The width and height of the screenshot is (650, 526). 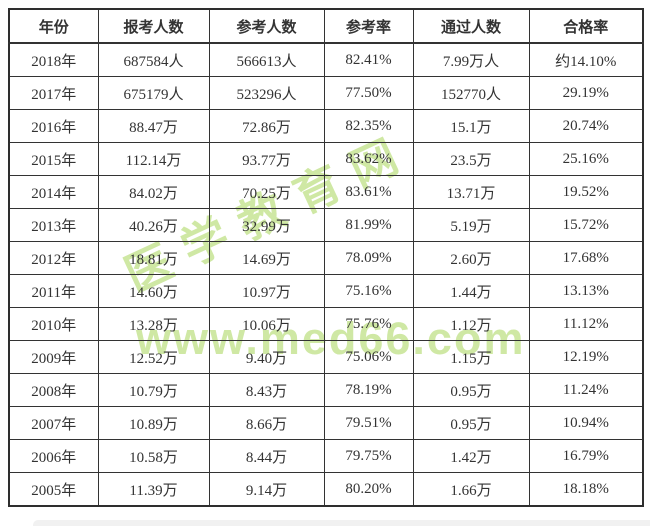 What do you see at coordinates (586, 225) in the screenshot?
I see `table-cell: 15.72%` at bounding box center [586, 225].